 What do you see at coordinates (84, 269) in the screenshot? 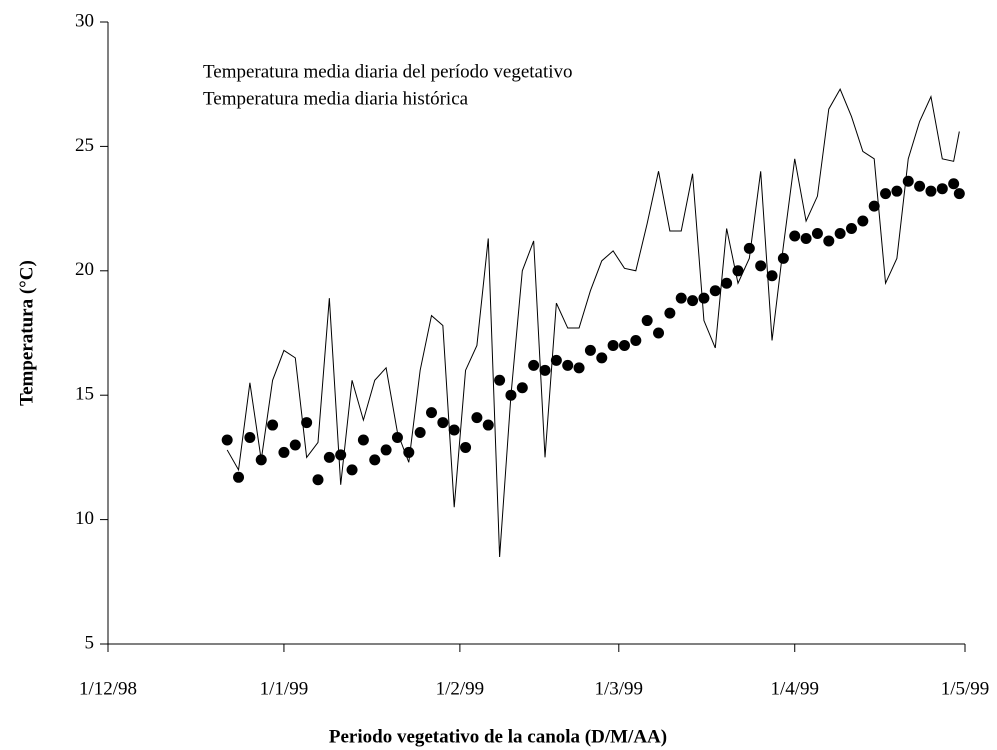
I see `y-tick-label: 20` at bounding box center [84, 269].